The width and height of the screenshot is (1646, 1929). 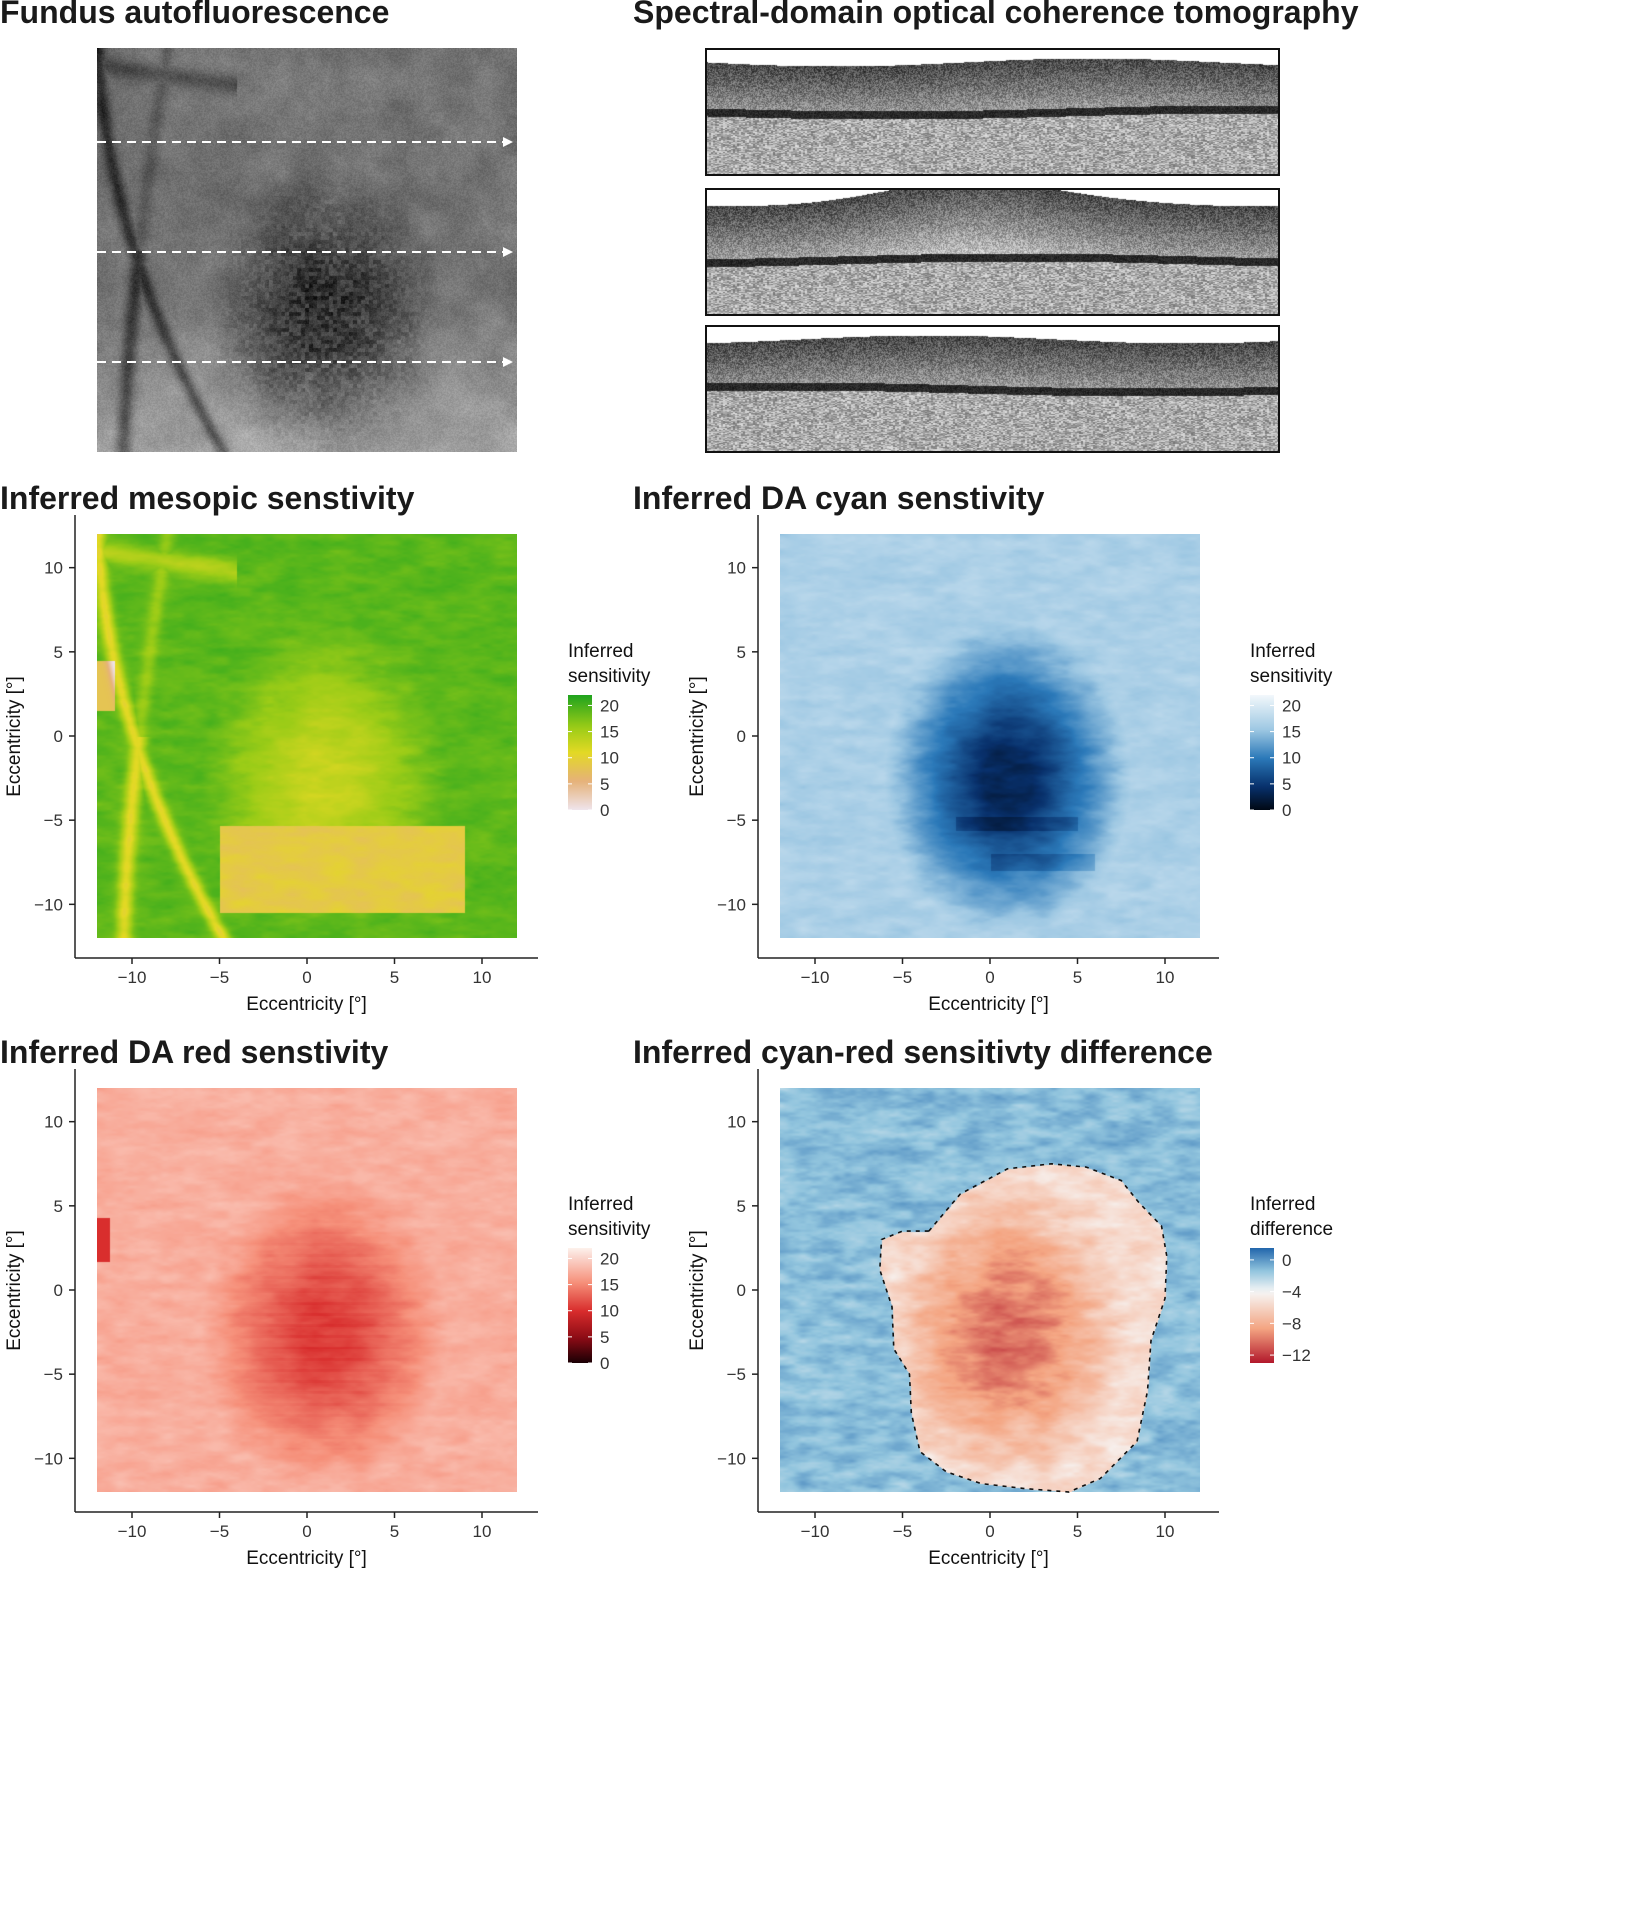 What do you see at coordinates (53, 568) in the screenshot?
I see `mesopic-y-tick-label: 10` at bounding box center [53, 568].